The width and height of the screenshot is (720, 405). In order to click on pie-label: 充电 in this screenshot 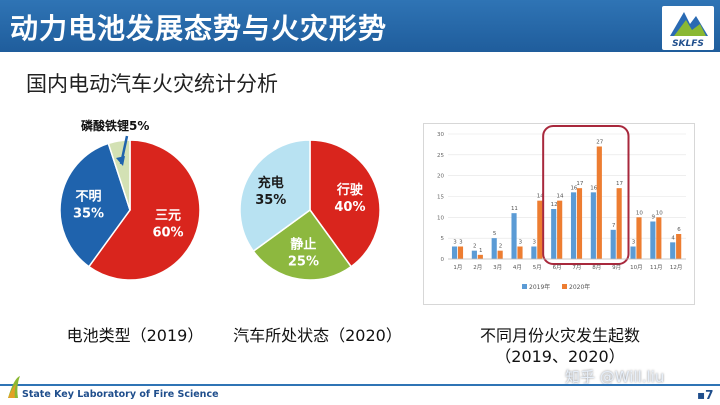, I will do `click(271, 183)`.